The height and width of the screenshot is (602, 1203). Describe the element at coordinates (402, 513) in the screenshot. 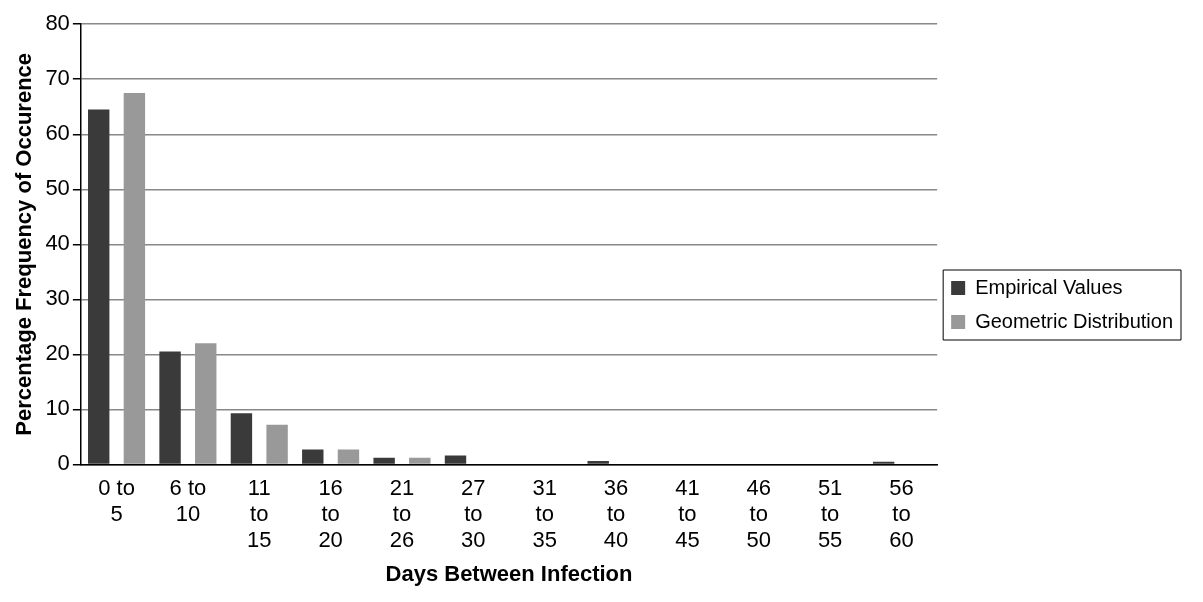

I see `x-tick-label: 21 to 26` at that location.